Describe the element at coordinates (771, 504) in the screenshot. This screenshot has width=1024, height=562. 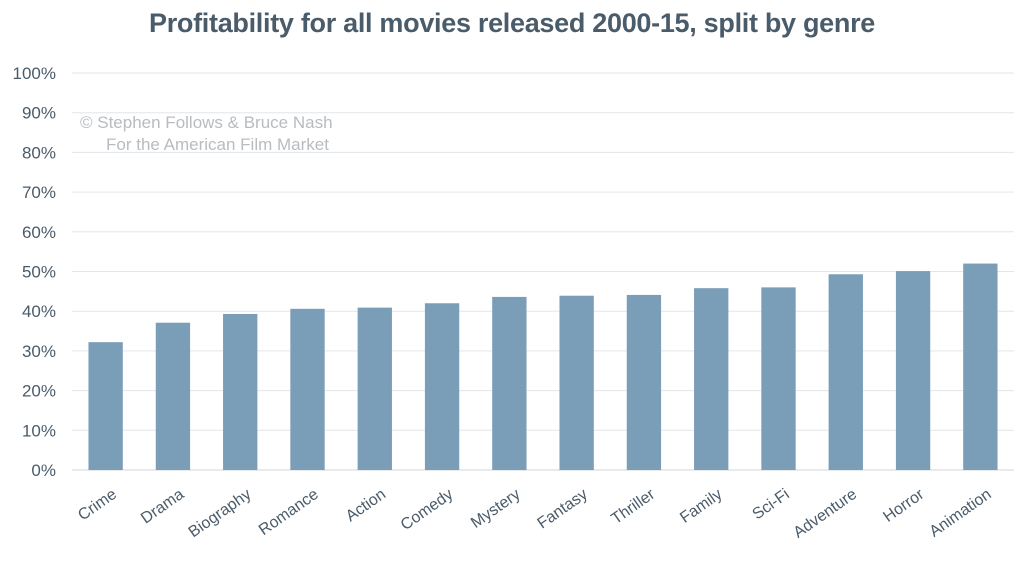
I see `x-tick-label: Sci-Fi` at that location.